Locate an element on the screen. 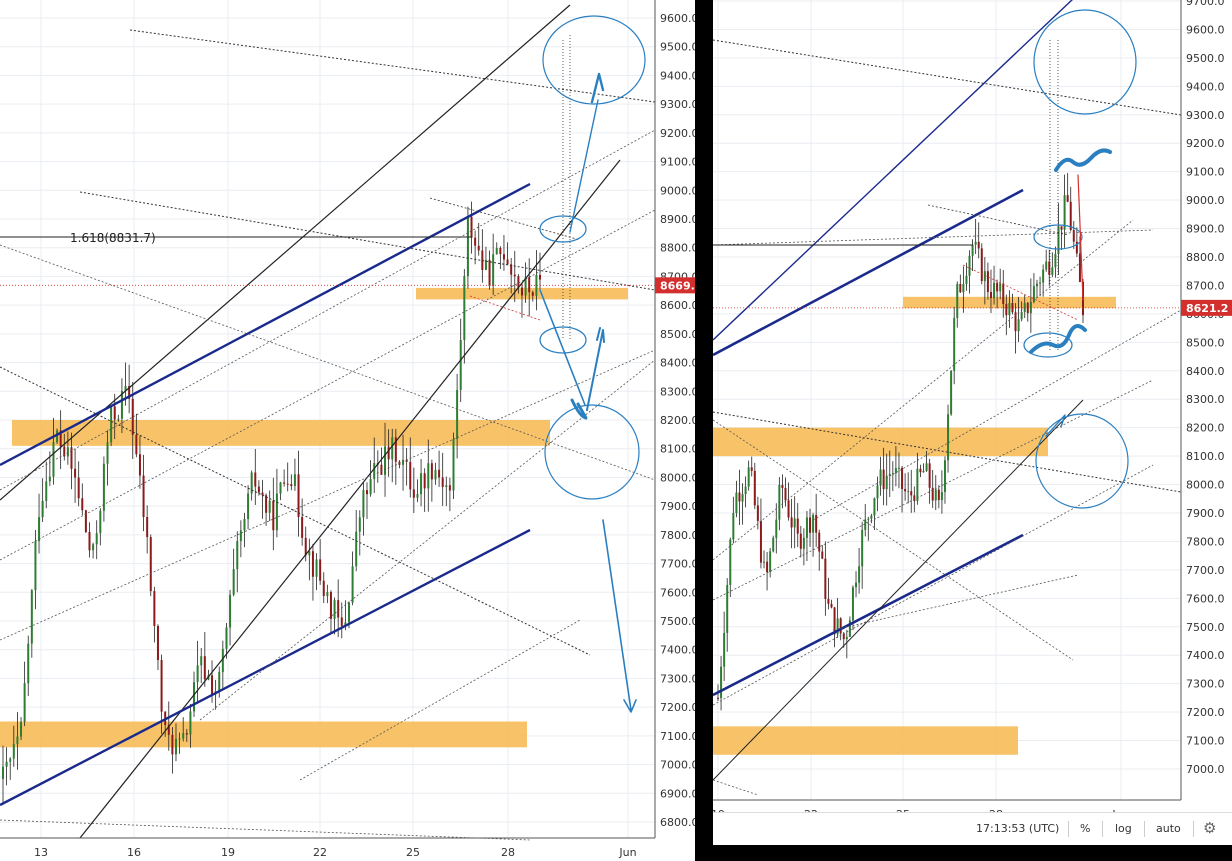  fibonacci-level-label: 1.618(8831.7) is located at coordinates (113, 238).